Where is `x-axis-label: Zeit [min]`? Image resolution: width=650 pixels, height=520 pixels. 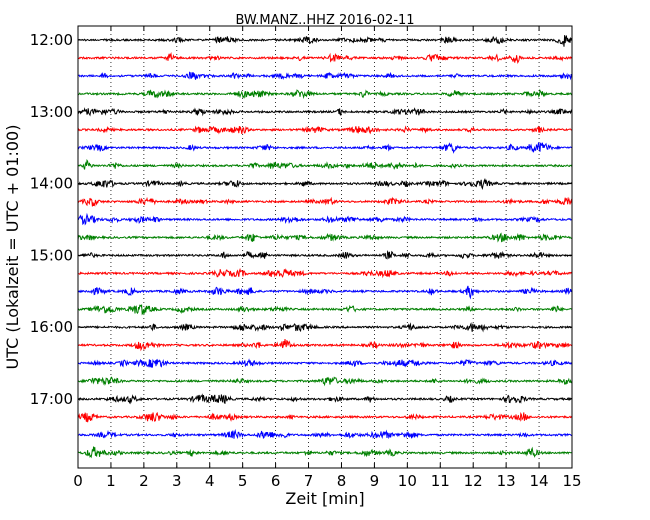 x-axis-label: Zeit [min] is located at coordinates (324, 498).